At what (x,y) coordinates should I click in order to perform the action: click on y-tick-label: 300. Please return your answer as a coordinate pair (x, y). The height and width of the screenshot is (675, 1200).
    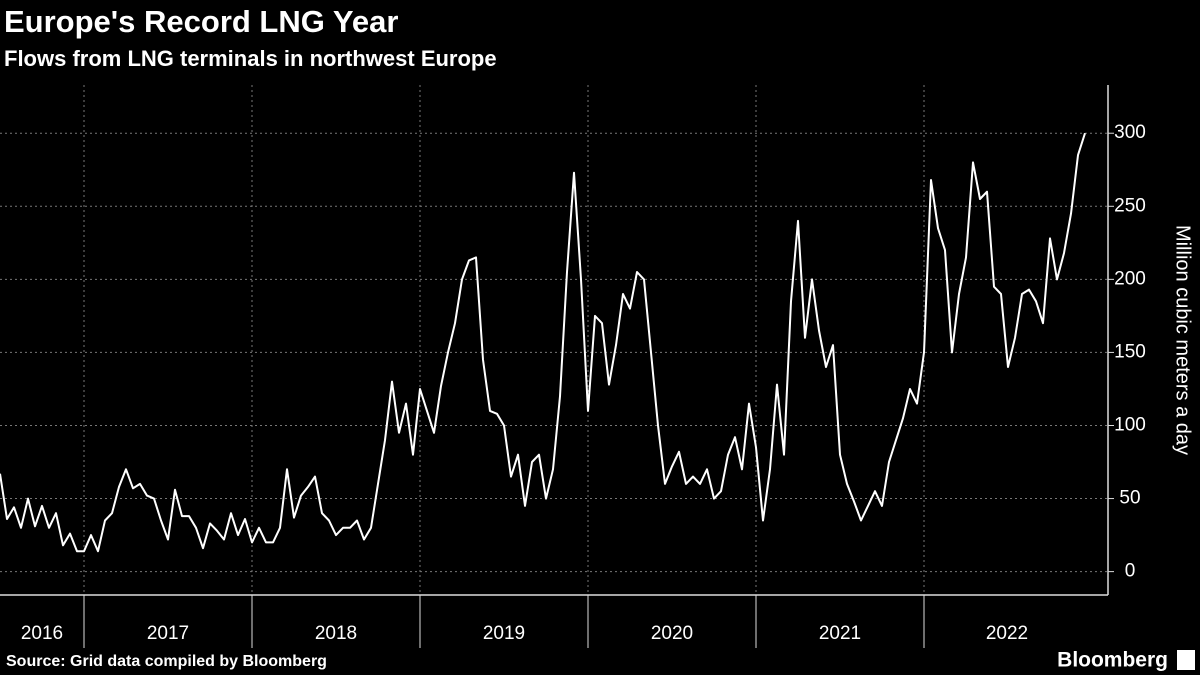
    Looking at the image, I should click on (1130, 132).